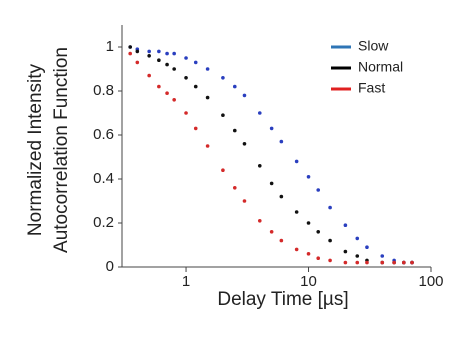 This screenshot has height=341, width=474. I want to click on x-tick-label: 100, so click(430, 281).